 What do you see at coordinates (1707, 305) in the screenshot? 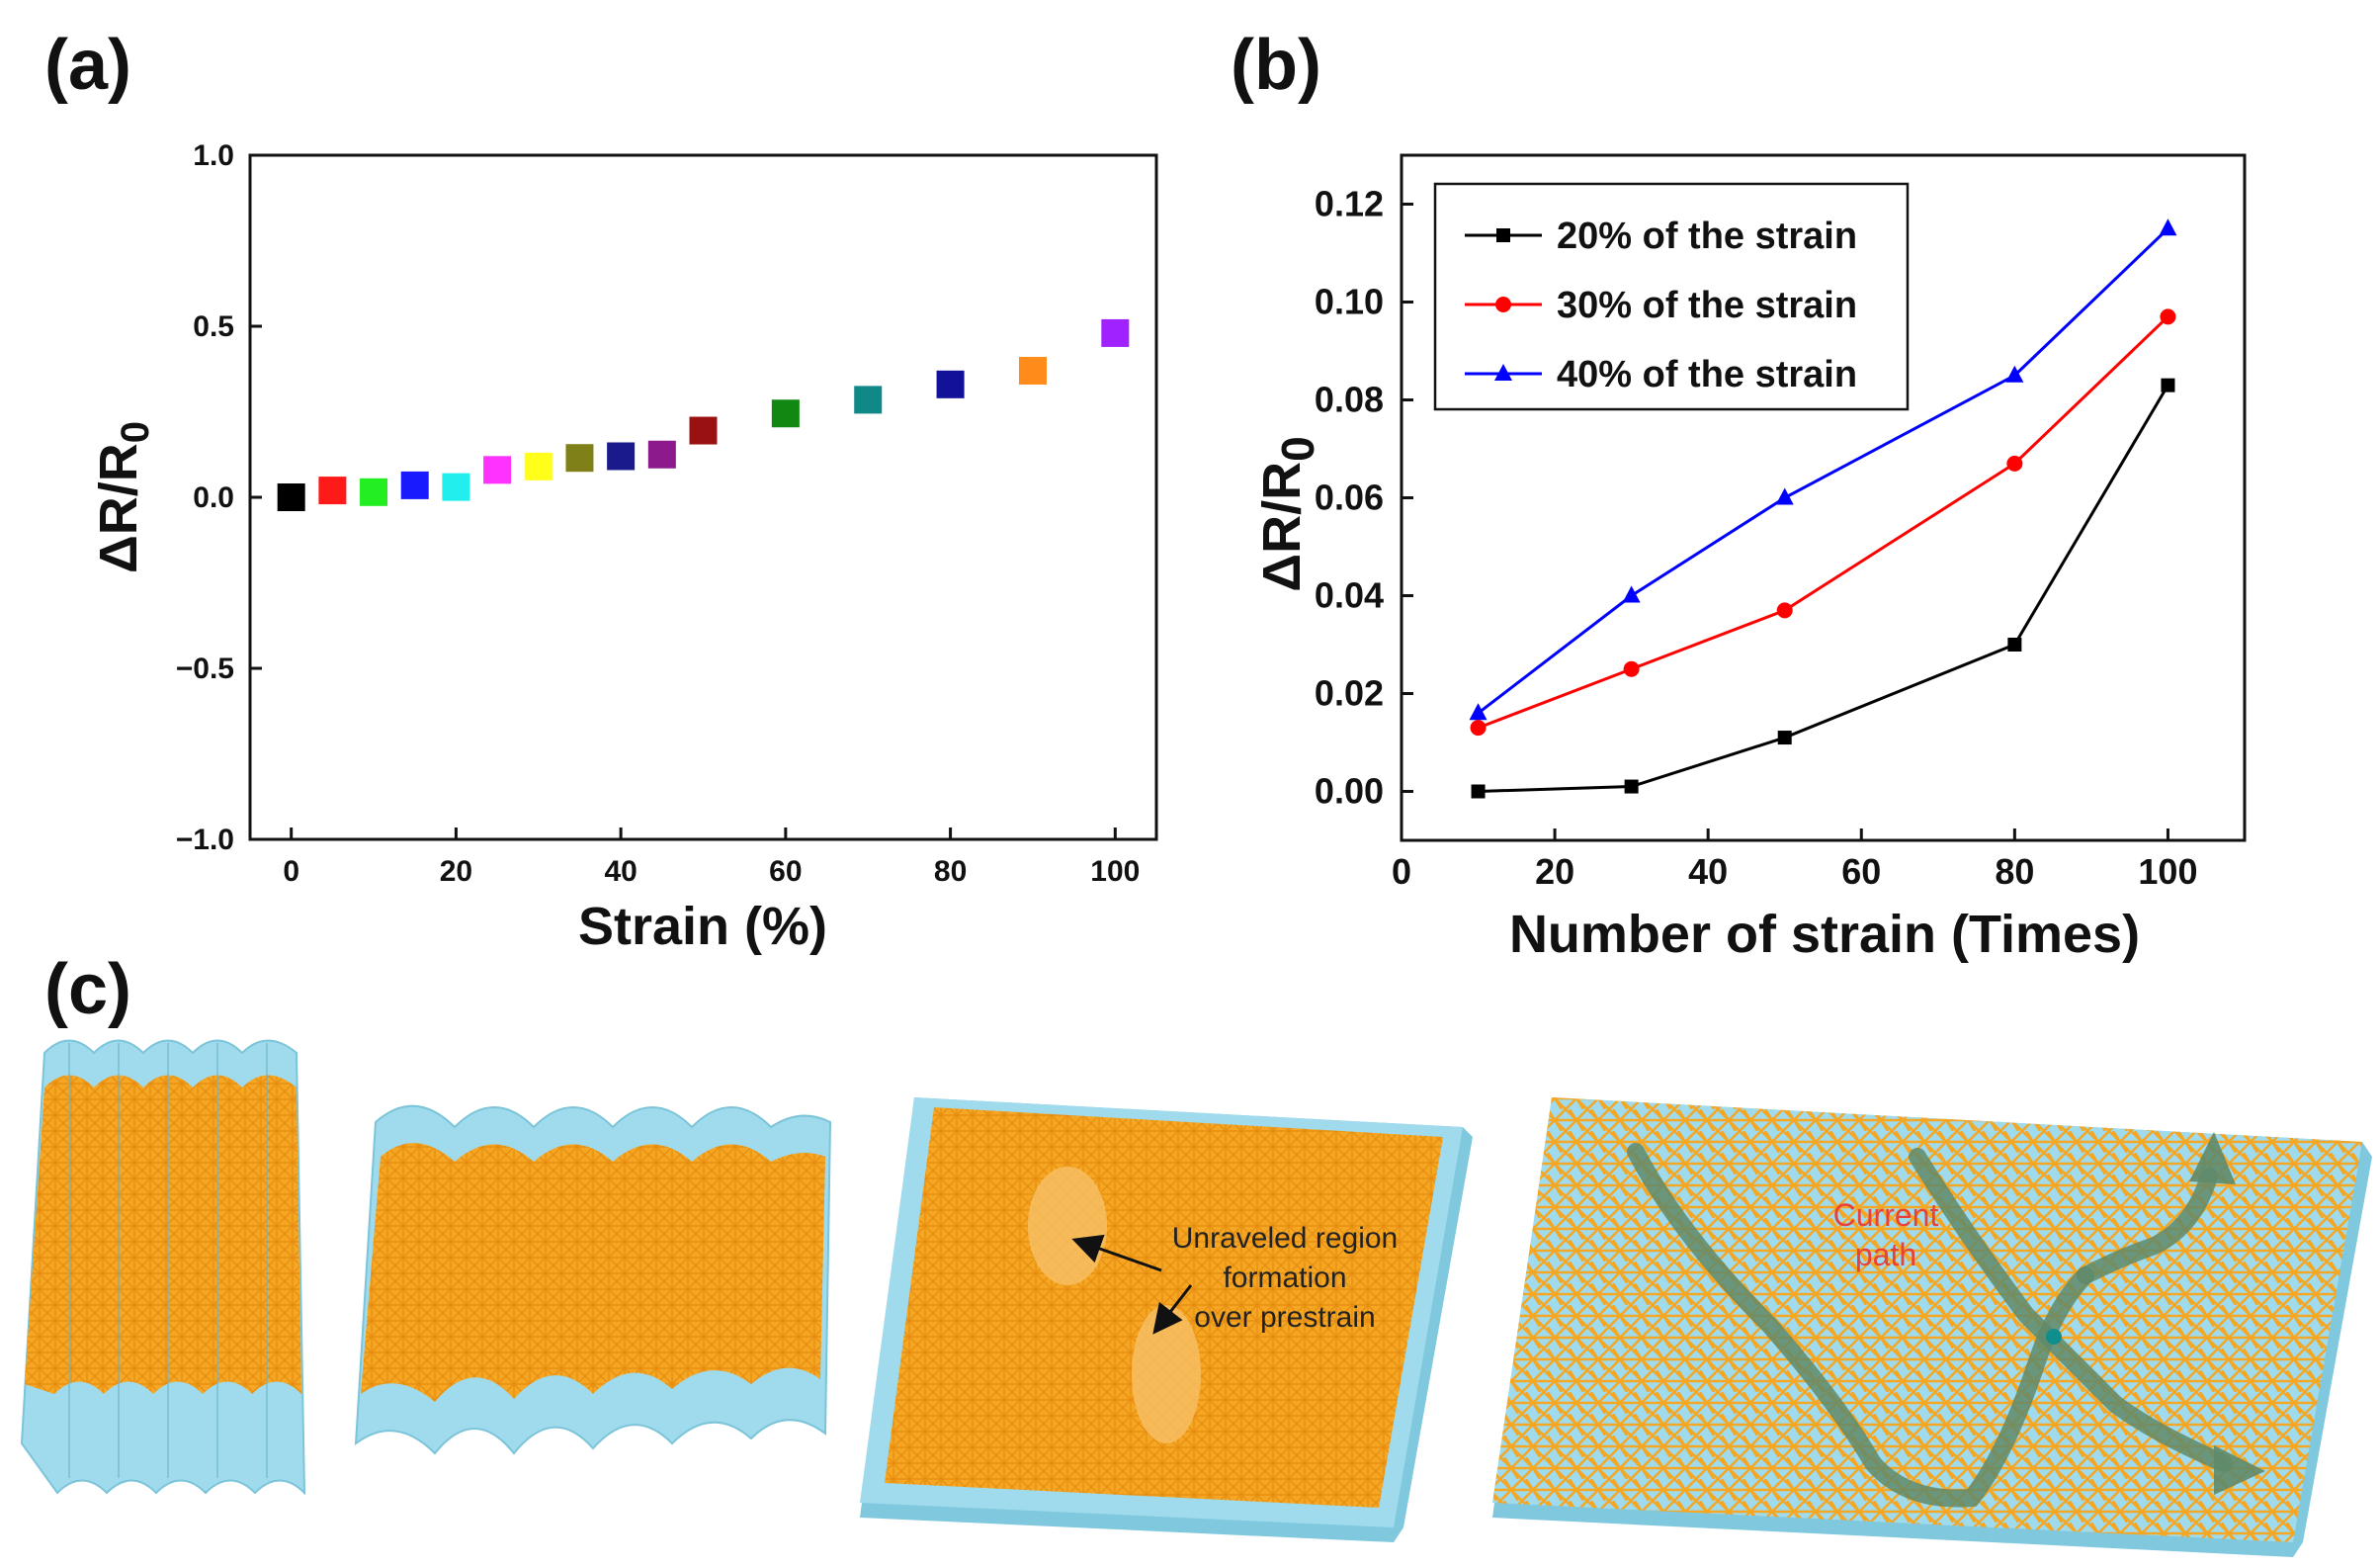
I see `legend-label: 30% of the strain` at bounding box center [1707, 305].